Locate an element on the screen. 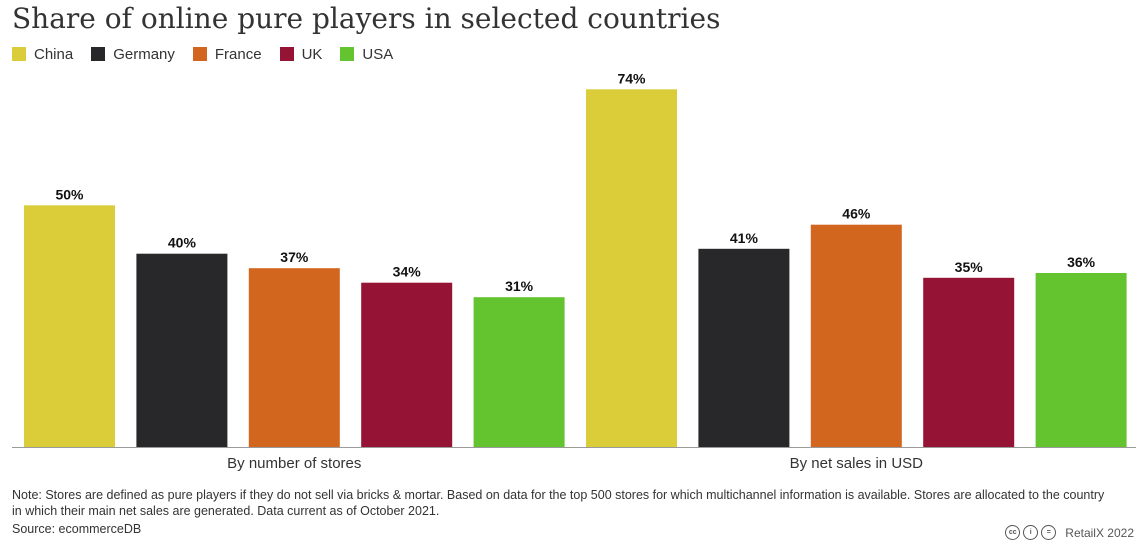 This screenshot has height=552, width=1142. legend-swatch-france is located at coordinates (199, 54).